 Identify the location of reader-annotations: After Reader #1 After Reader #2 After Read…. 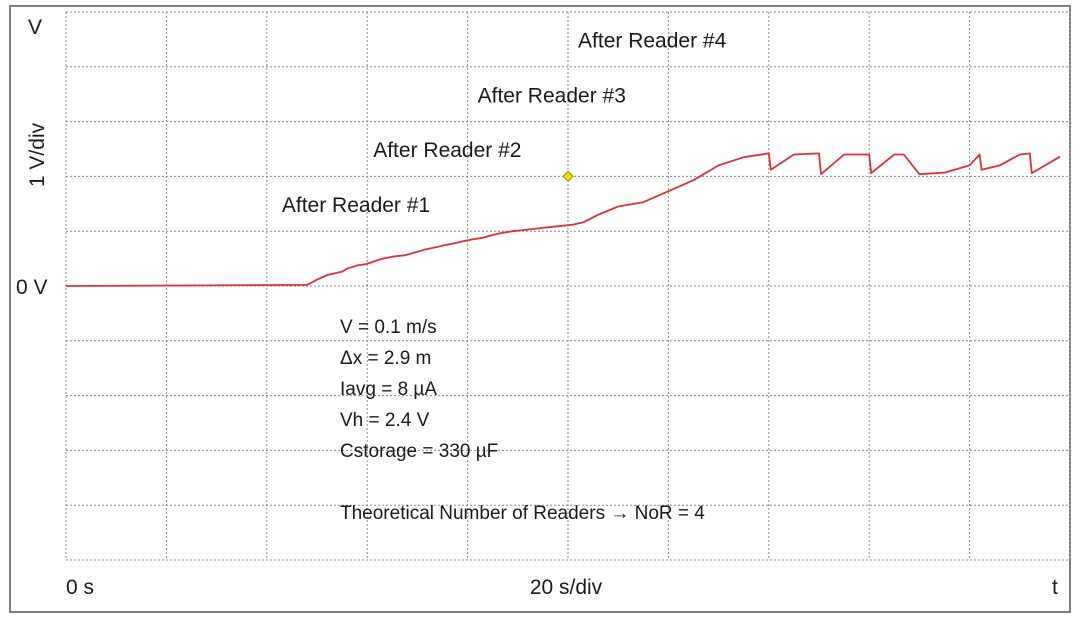
(504, 123).